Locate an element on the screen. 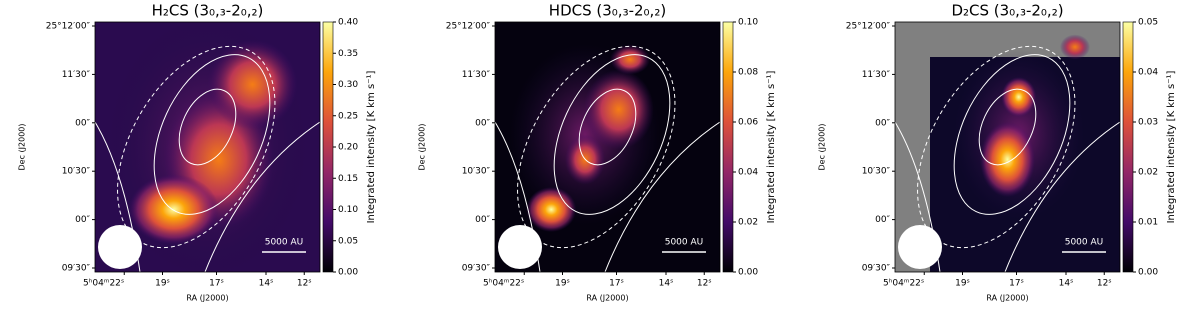 The height and width of the screenshot is (309, 1200). colorbar-tick-label: 0.15 is located at coordinates (348, 179).